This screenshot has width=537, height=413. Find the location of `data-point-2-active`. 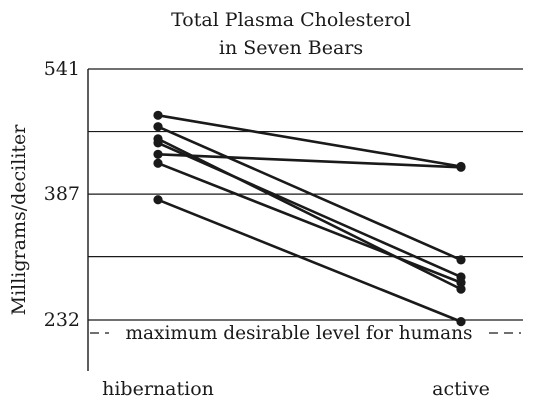

data-point-2-active is located at coordinates (461, 260).